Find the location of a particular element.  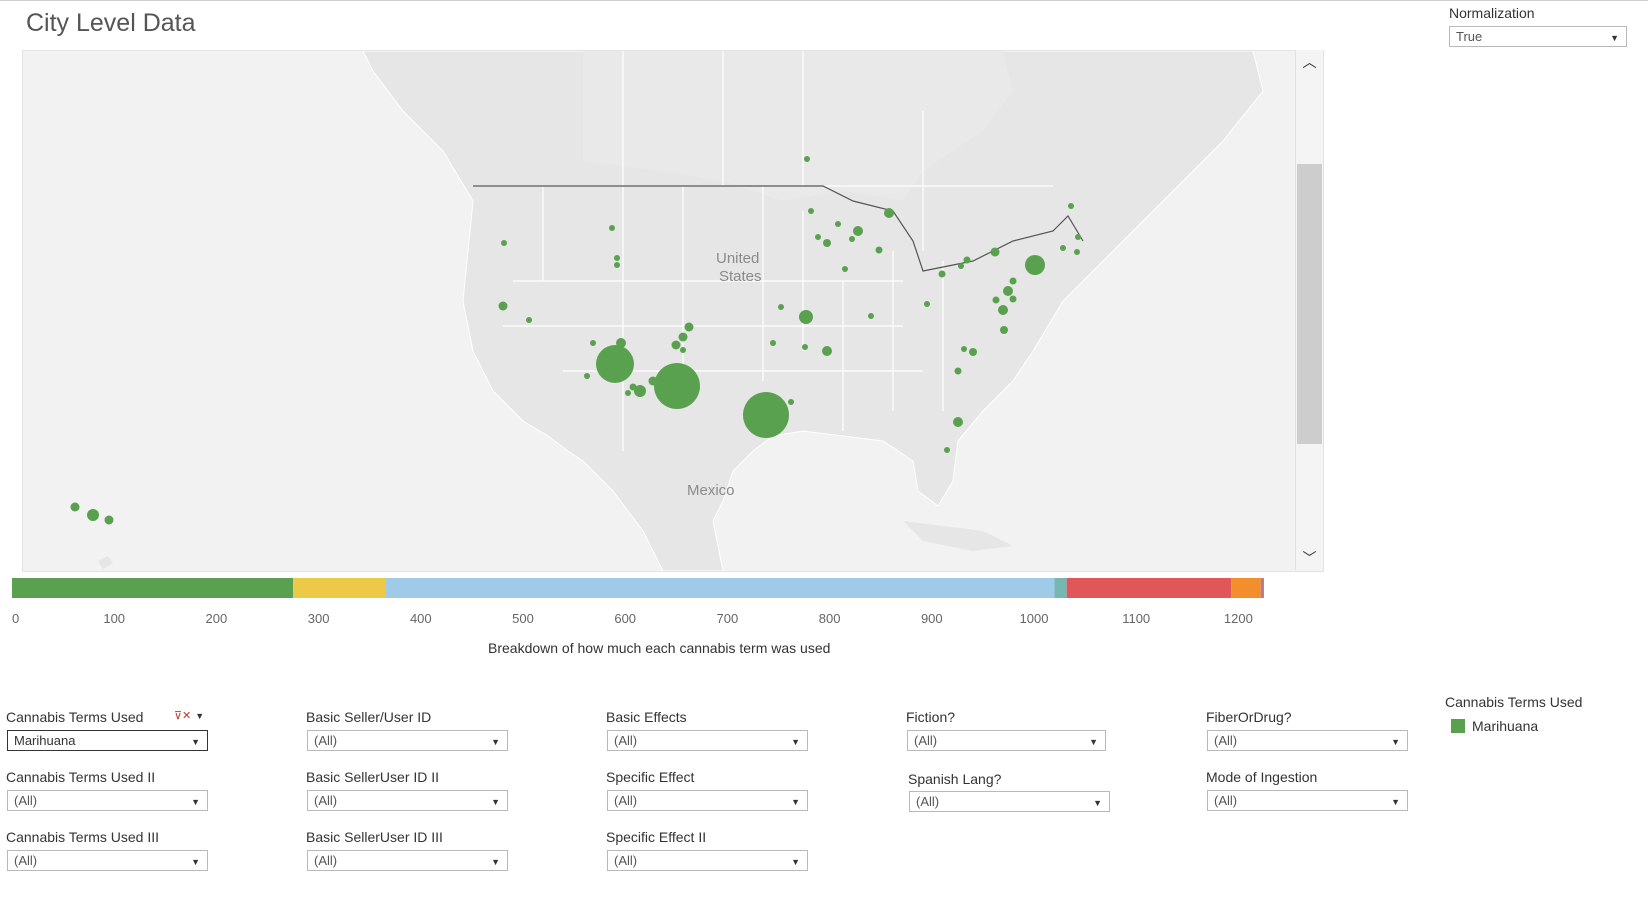

legend-item-marihuana: Marihuana is located at coordinates (1505, 726).